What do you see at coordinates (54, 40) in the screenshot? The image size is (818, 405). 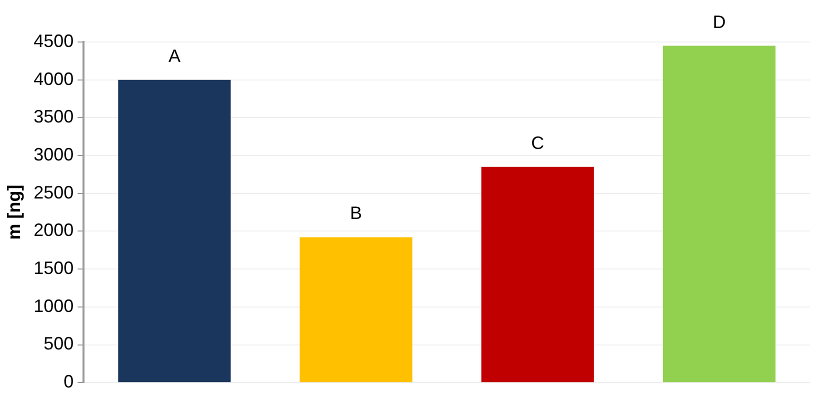 I see `y-tick-label: 4500` at bounding box center [54, 40].